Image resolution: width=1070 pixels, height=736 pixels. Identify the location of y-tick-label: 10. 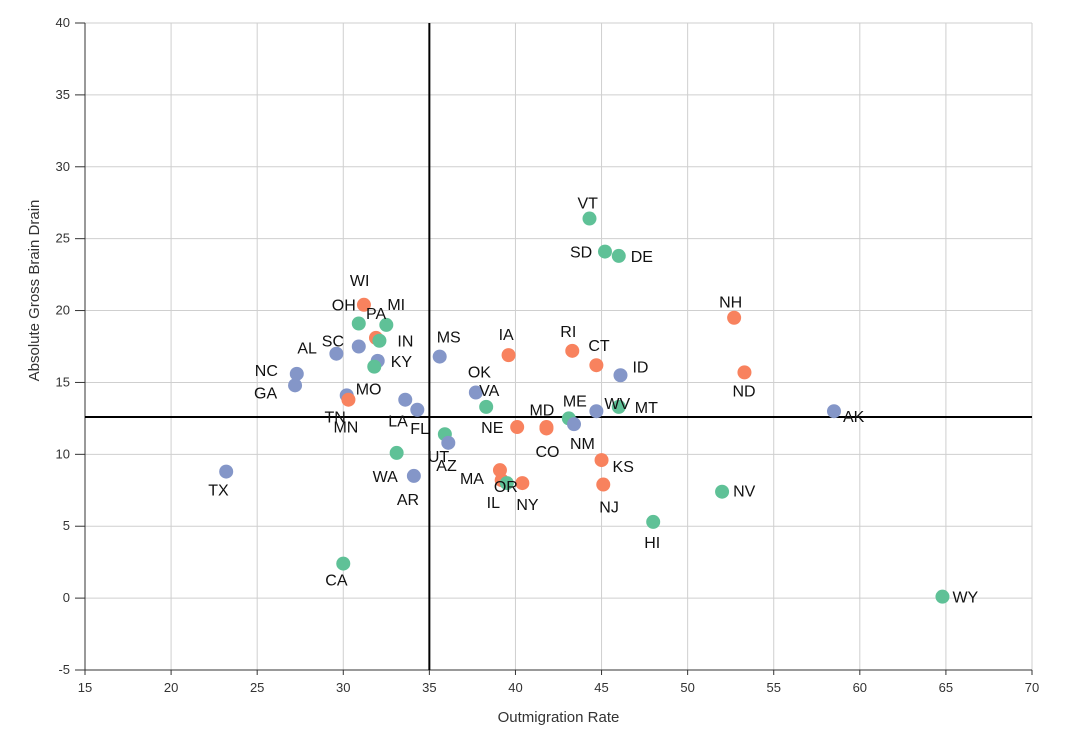
(63, 453).